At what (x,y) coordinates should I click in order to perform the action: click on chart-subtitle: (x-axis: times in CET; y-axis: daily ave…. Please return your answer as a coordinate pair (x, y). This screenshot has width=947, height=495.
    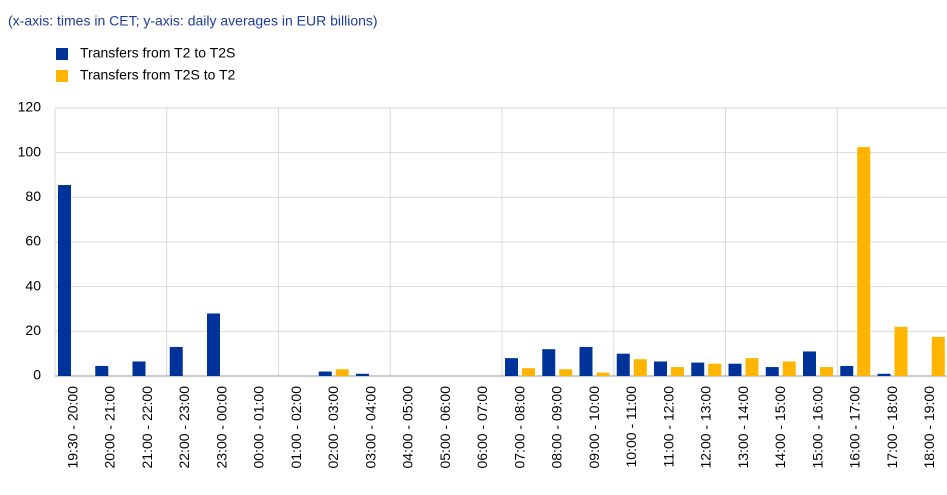
    Looking at the image, I should click on (193, 21).